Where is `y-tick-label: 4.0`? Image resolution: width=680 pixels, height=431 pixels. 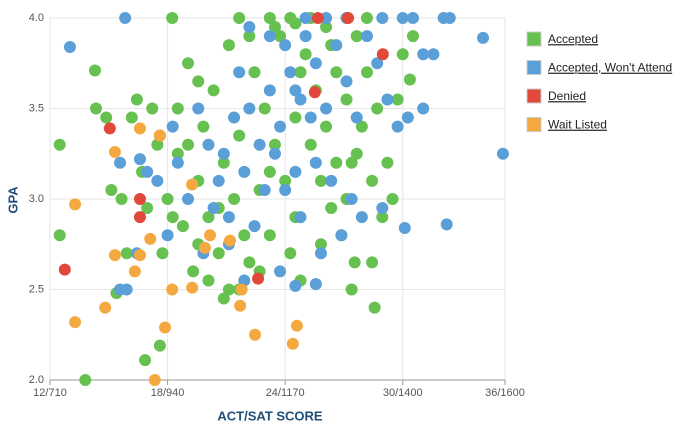 y-tick-label: 4.0 is located at coordinates (36, 18).